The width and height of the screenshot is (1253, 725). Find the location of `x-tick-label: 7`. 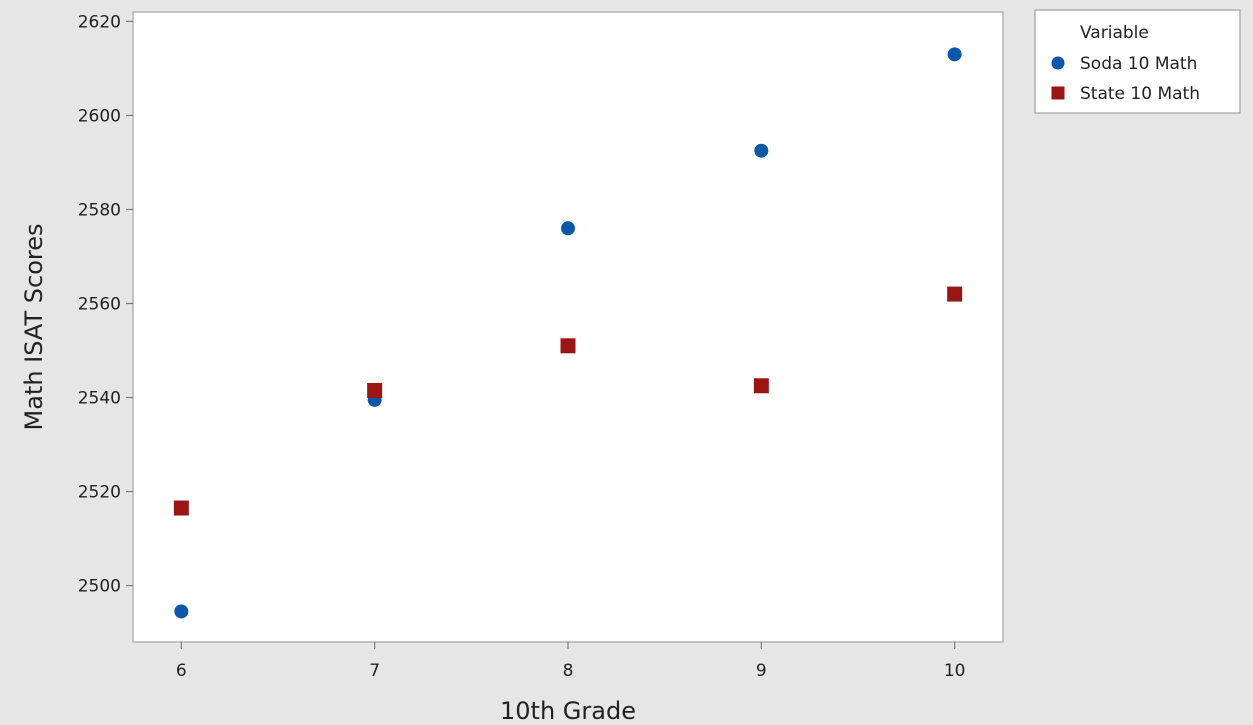

x-tick-label: 7 is located at coordinates (374, 671).